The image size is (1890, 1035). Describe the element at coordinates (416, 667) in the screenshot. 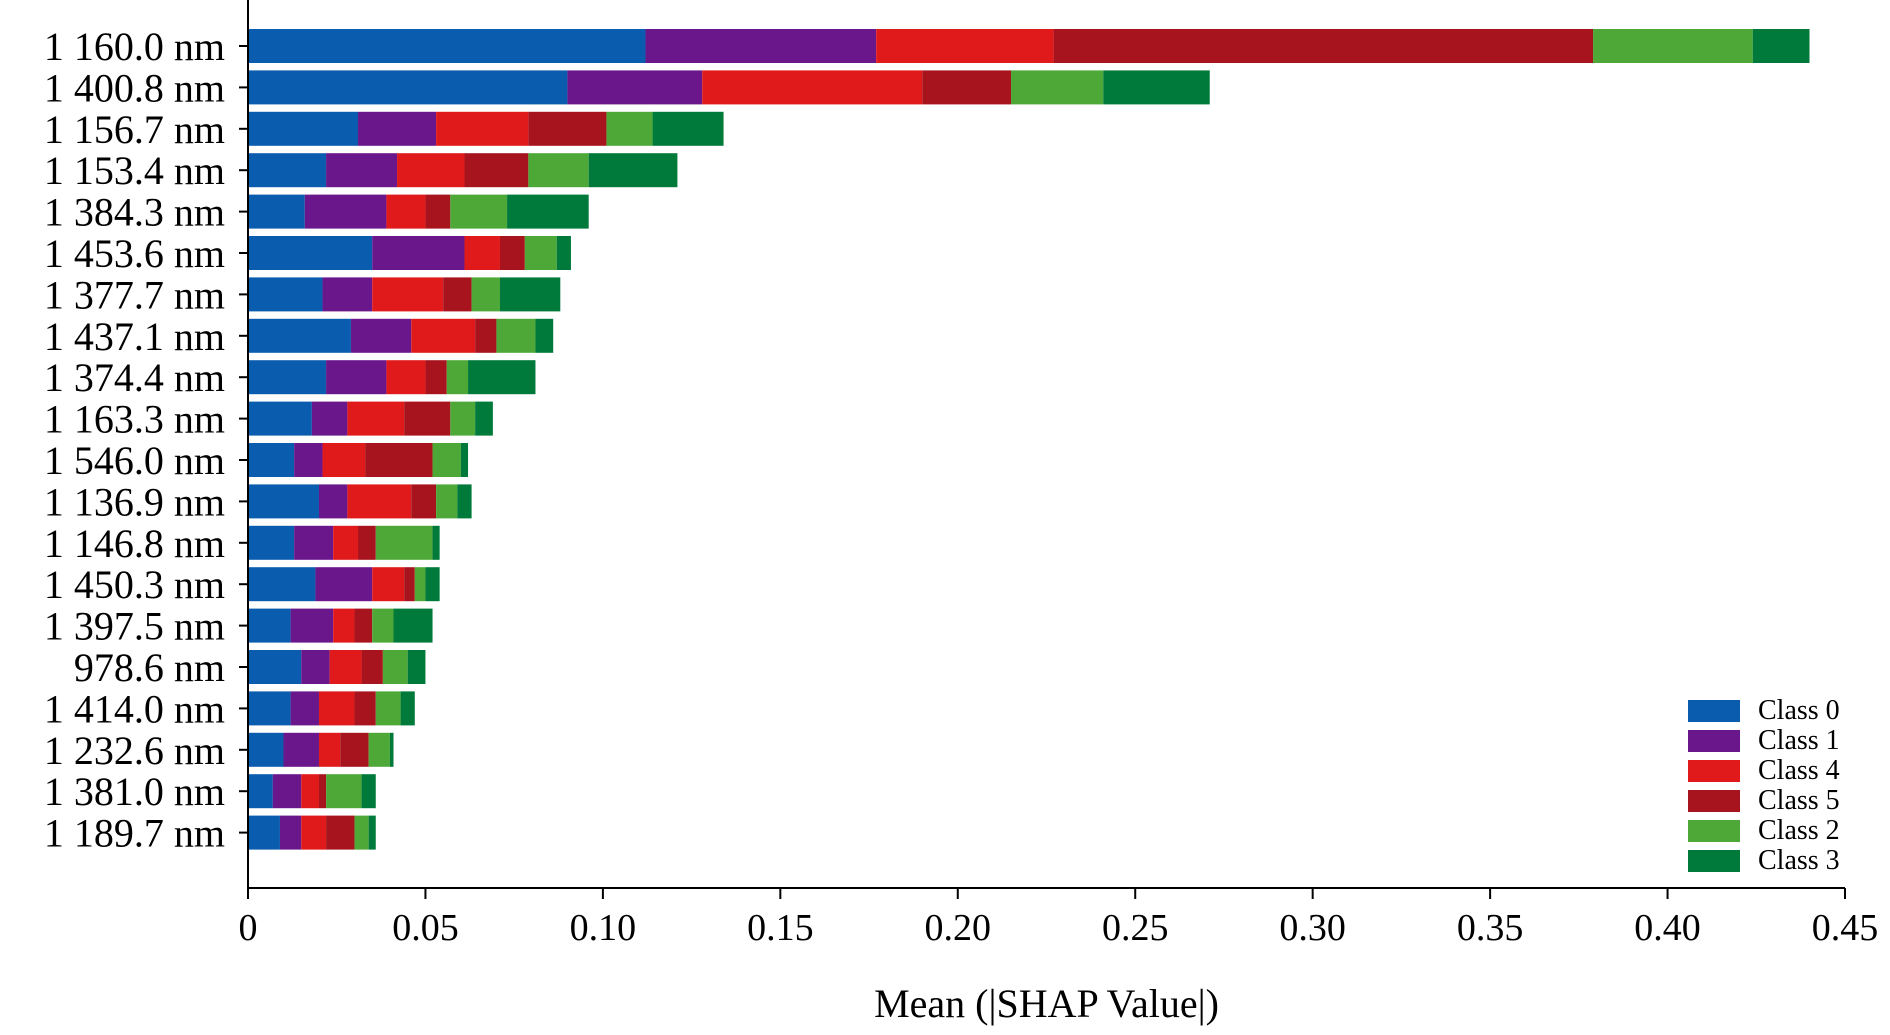

I see `bar-class-3-978-6-nm` at that location.